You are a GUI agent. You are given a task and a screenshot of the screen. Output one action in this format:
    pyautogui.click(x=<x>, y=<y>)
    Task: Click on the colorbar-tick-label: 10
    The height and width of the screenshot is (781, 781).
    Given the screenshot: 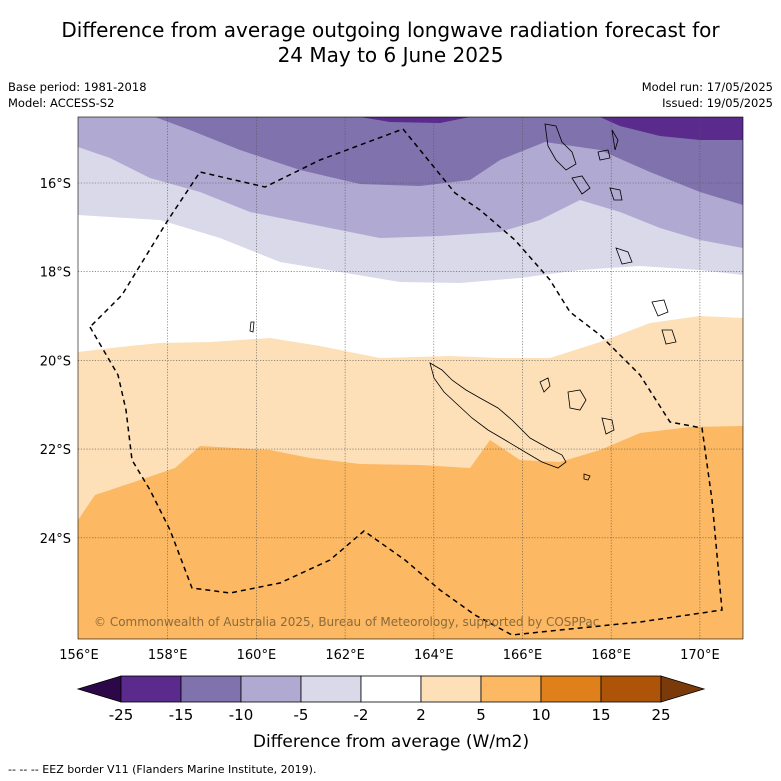 What is the action you would take?
    pyautogui.click(x=540, y=715)
    